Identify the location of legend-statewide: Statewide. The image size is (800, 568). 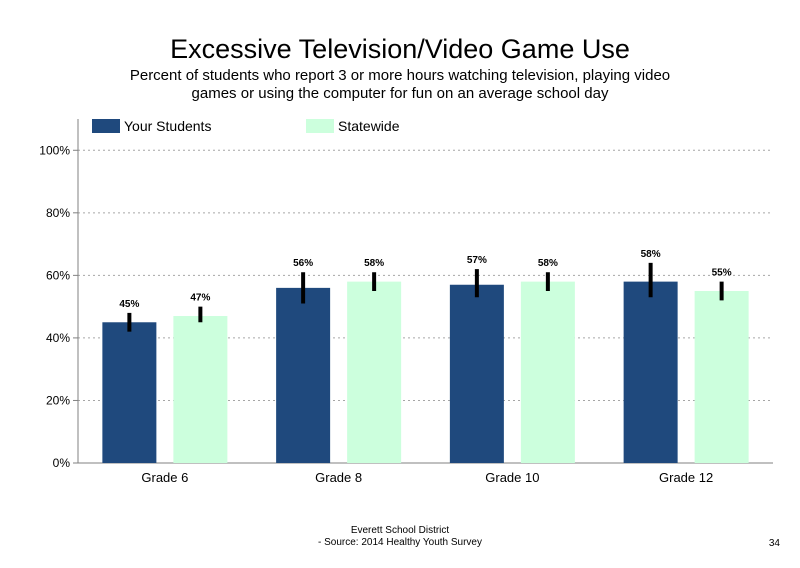
(352, 126).